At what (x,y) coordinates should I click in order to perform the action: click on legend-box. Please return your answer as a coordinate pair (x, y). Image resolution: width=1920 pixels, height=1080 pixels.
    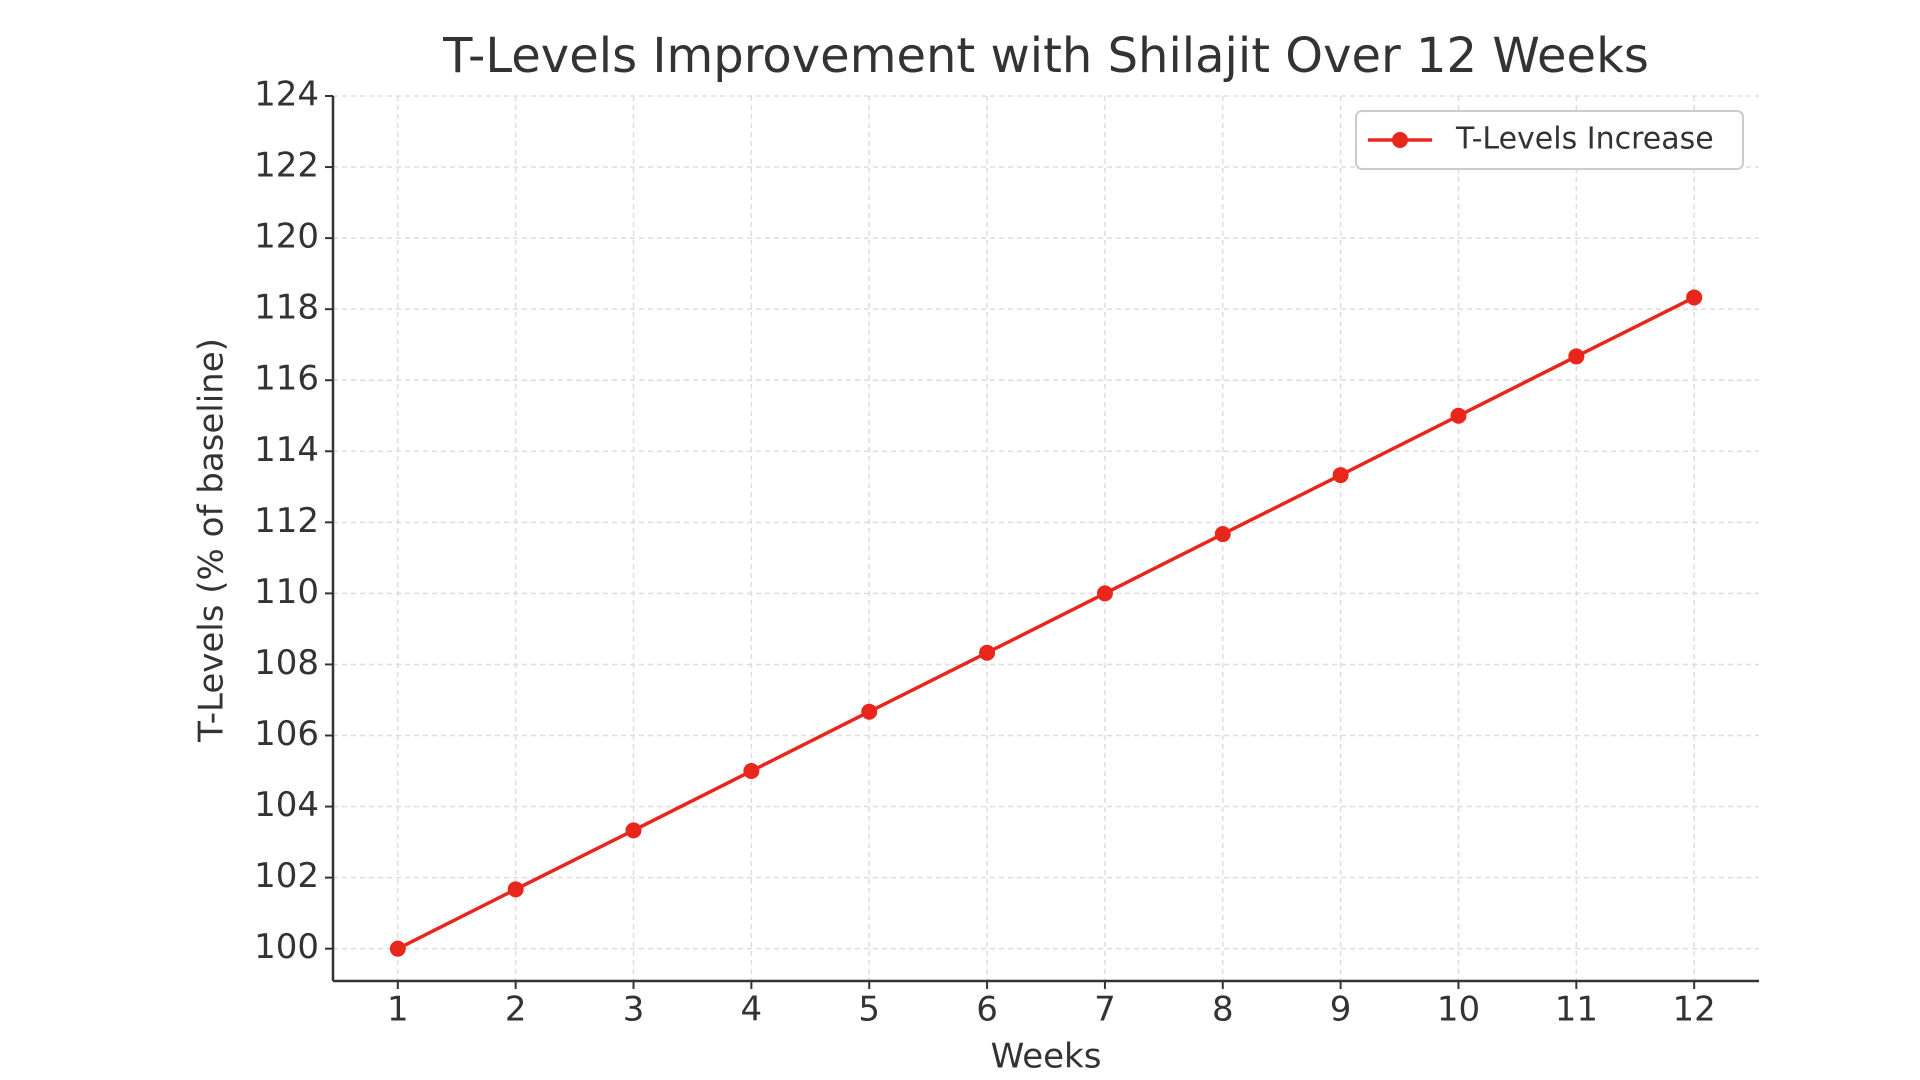
    Looking at the image, I should click on (1549, 140).